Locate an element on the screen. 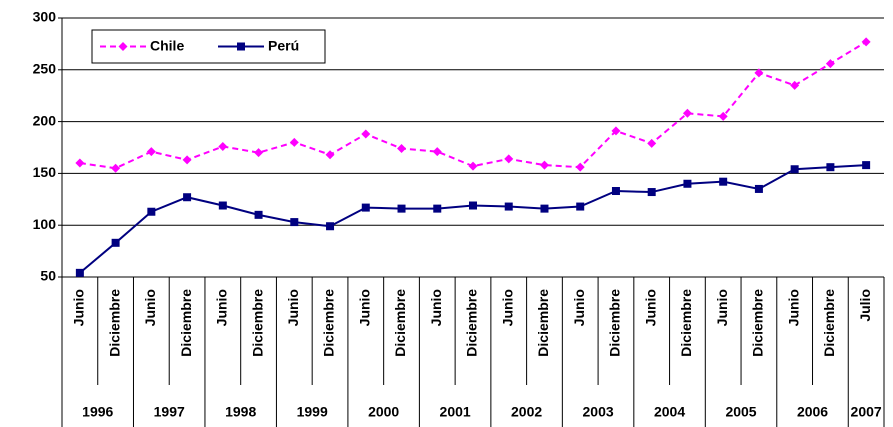 The image size is (893, 427). x-group-label: 1996 is located at coordinates (97, 412).